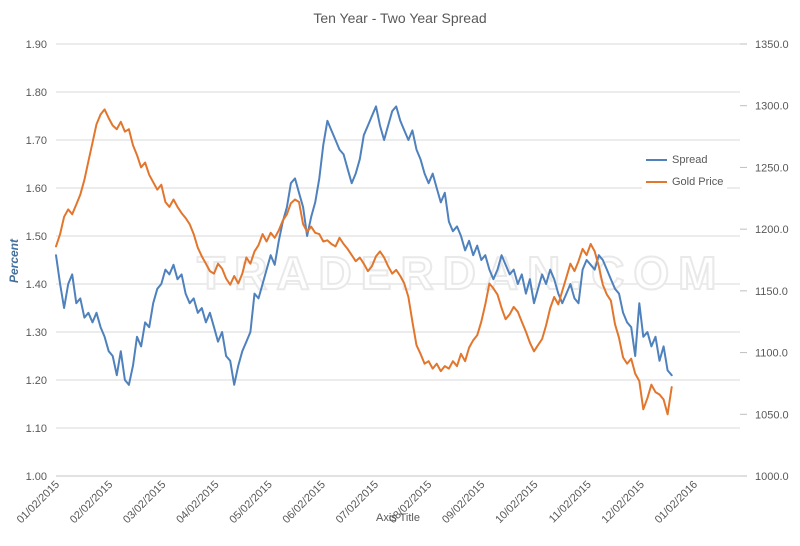 The height and width of the screenshot is (546, 800). I want to click on legend-item-spread: Spread, so click(684, 160).